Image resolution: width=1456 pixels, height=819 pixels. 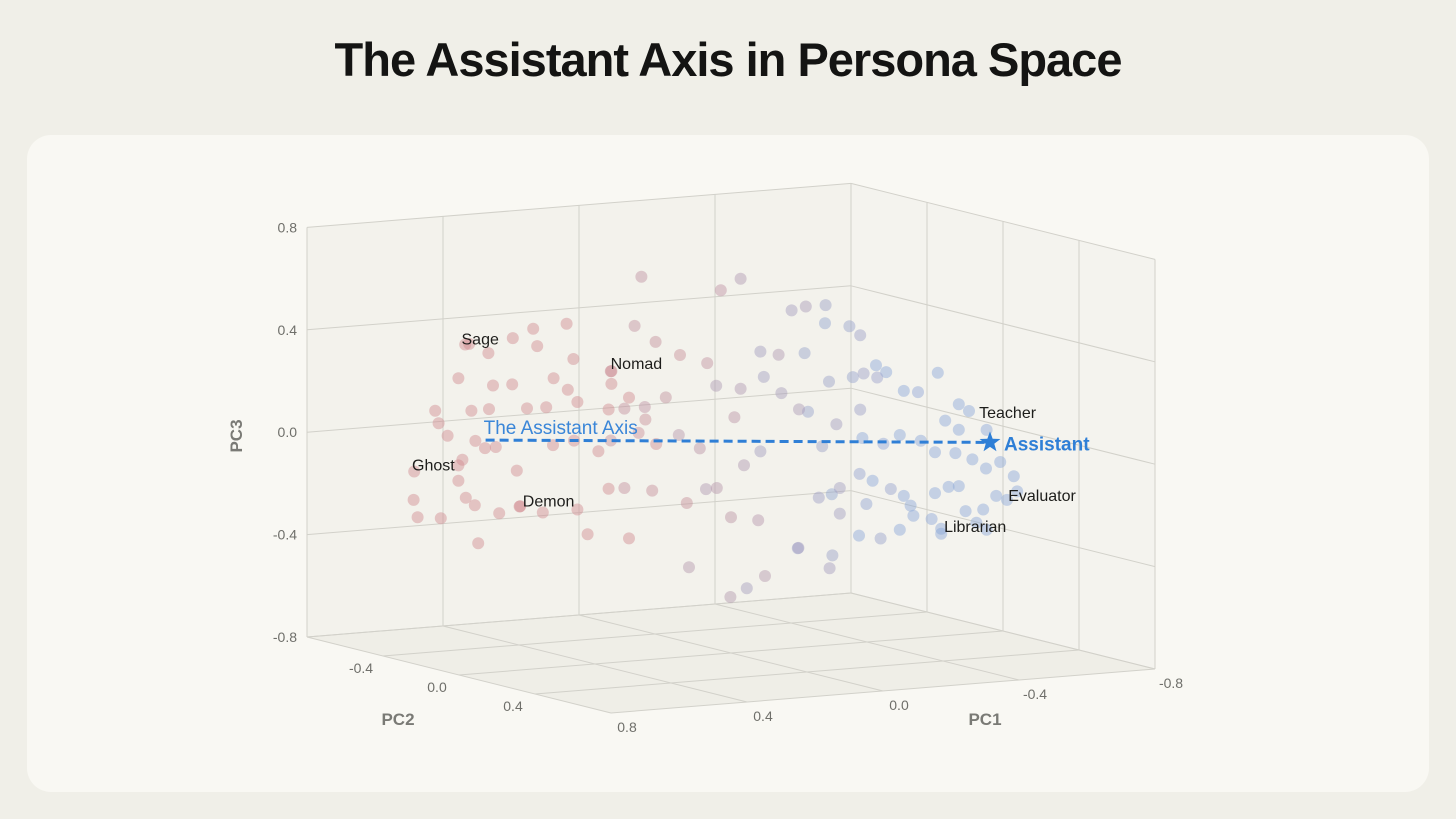 I want to click on persona-label: Librarian, so click(x=975, y=527).